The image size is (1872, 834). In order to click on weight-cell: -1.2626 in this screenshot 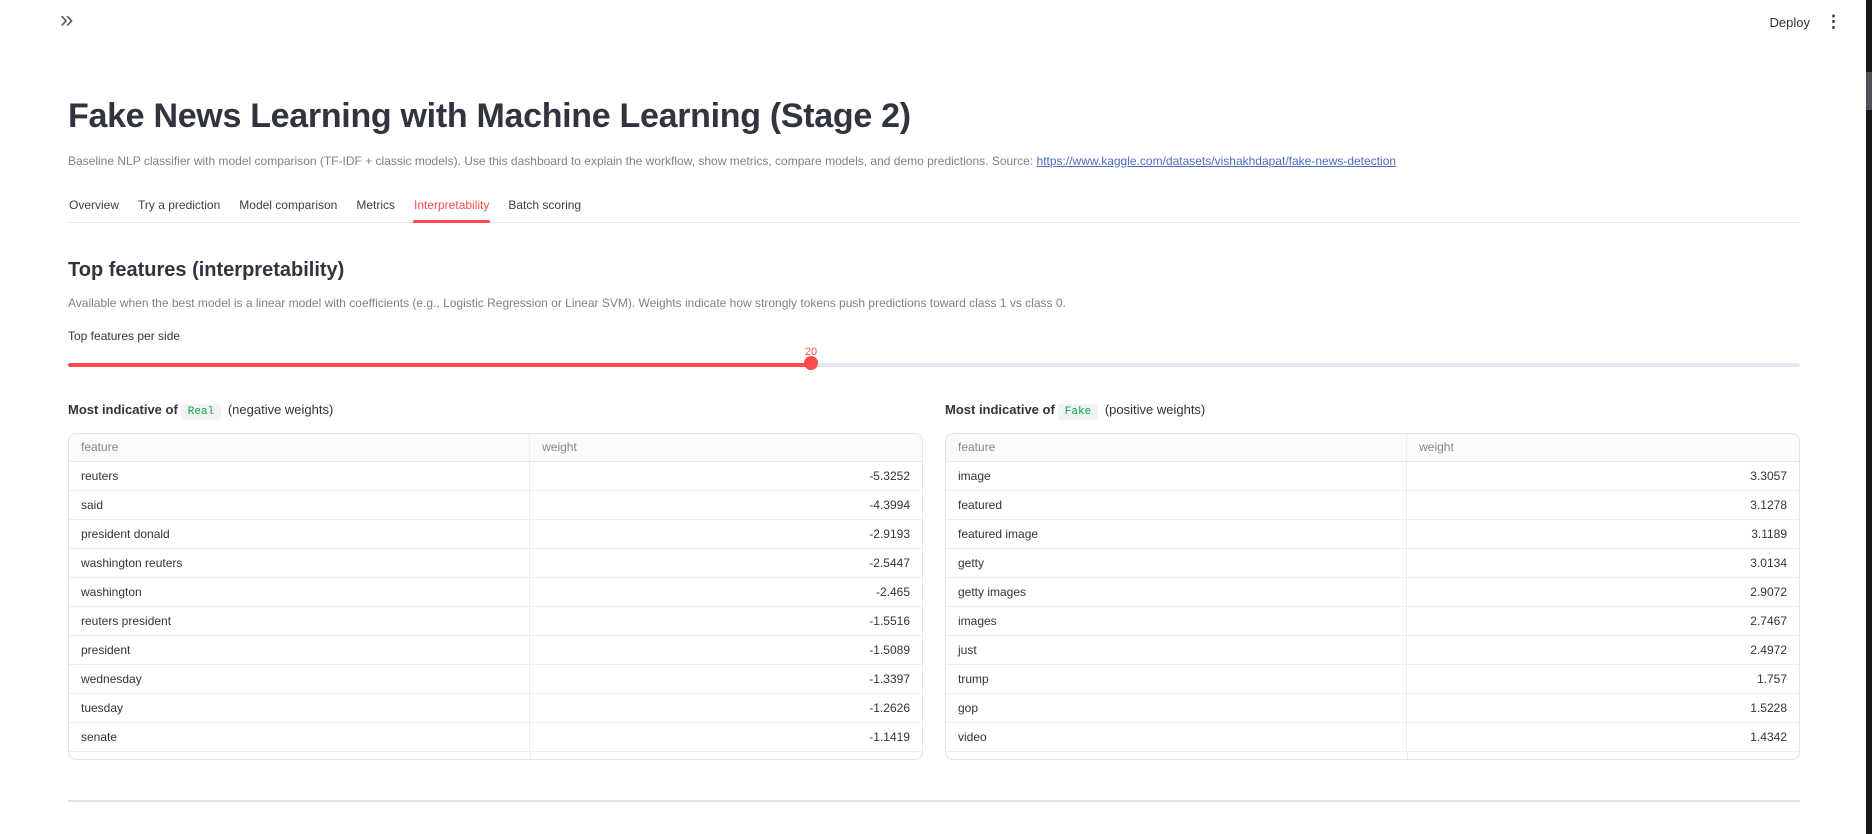, I will do `click(725, 708)`.